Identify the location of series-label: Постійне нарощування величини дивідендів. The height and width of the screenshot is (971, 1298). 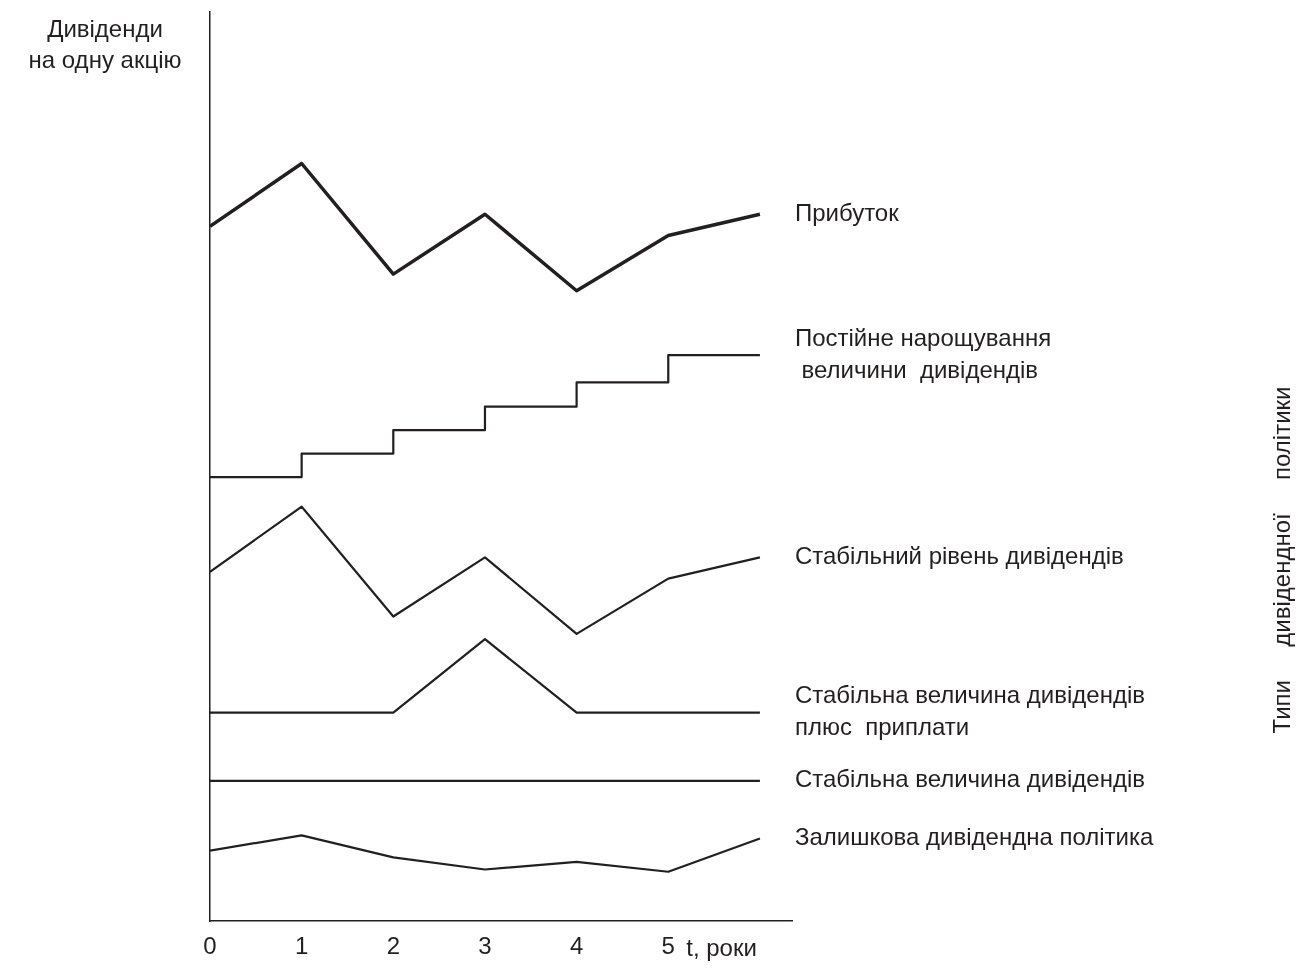
(923, 353).